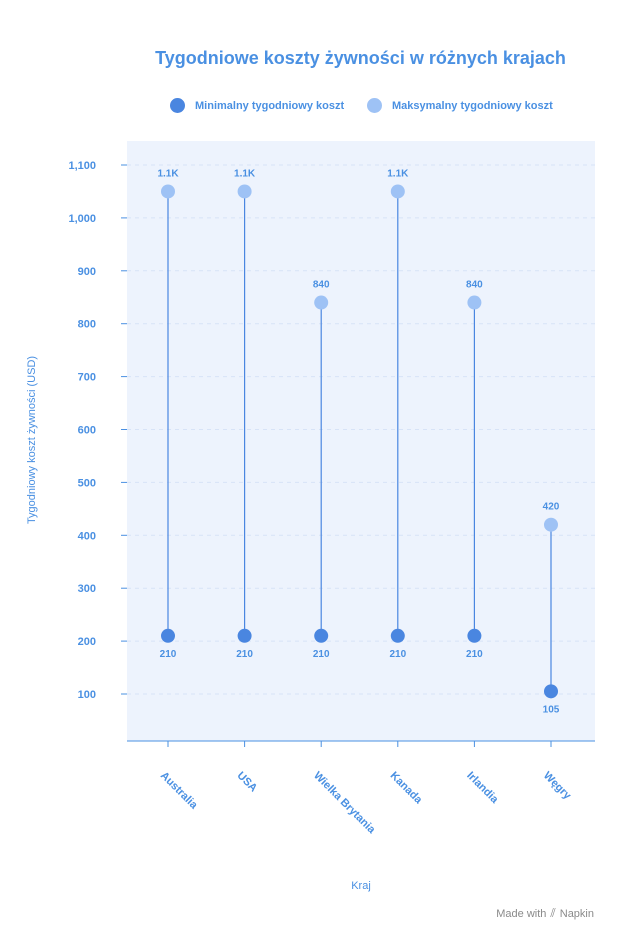 This screenshot has height=941, width=619. What do you see at coordinates (482, 788) in the screenshot?
I see `x-tick-label: Irlandia` at bounding box center [482, 788].